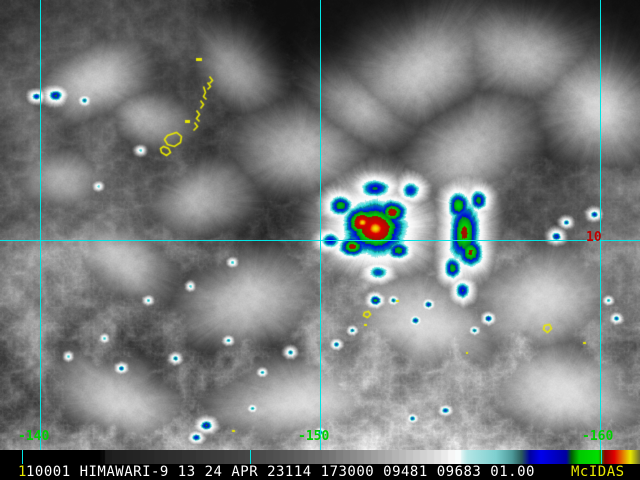 The height and width of the screenshot is (480, 640). What do you see at coordinates (598, 436) in the screenshot?
I see `longitude-label-160: -160` at bounding box center [598, 436].